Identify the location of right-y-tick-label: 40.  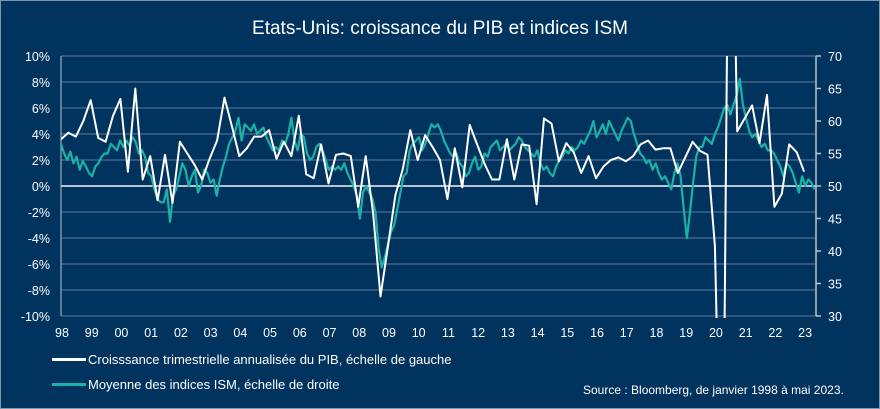
(835, 252).